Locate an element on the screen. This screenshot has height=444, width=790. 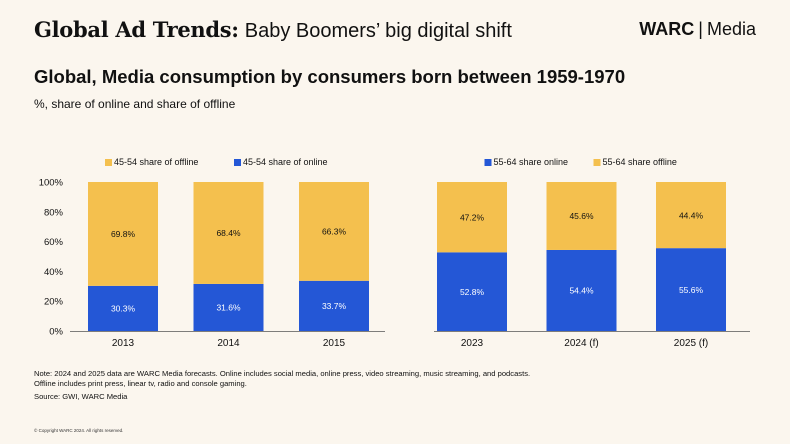
data-label: 69.8% is located at coordinates (123, 234).